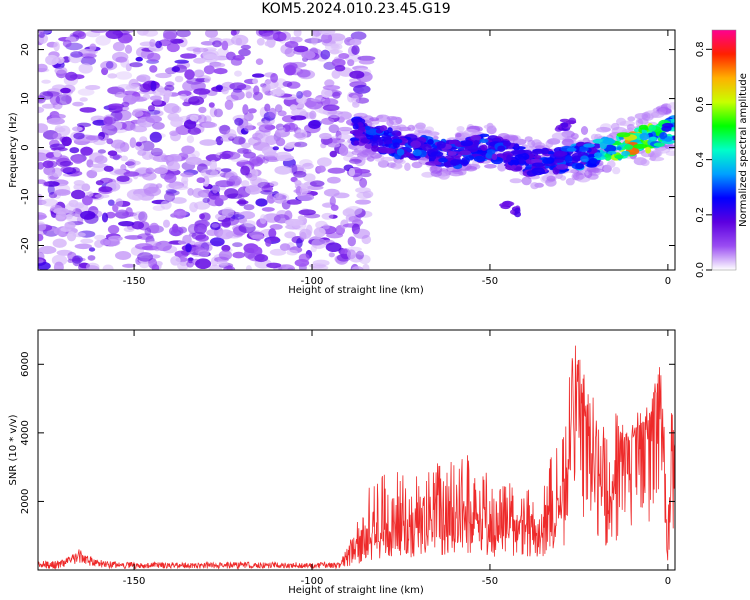 The width and height of the screenshot is (750, 600). What do you see at coordinates (700, 105) in the screenshot?
I see `colorbar-tick-label: 0.6` at bounding box center [700, 105].